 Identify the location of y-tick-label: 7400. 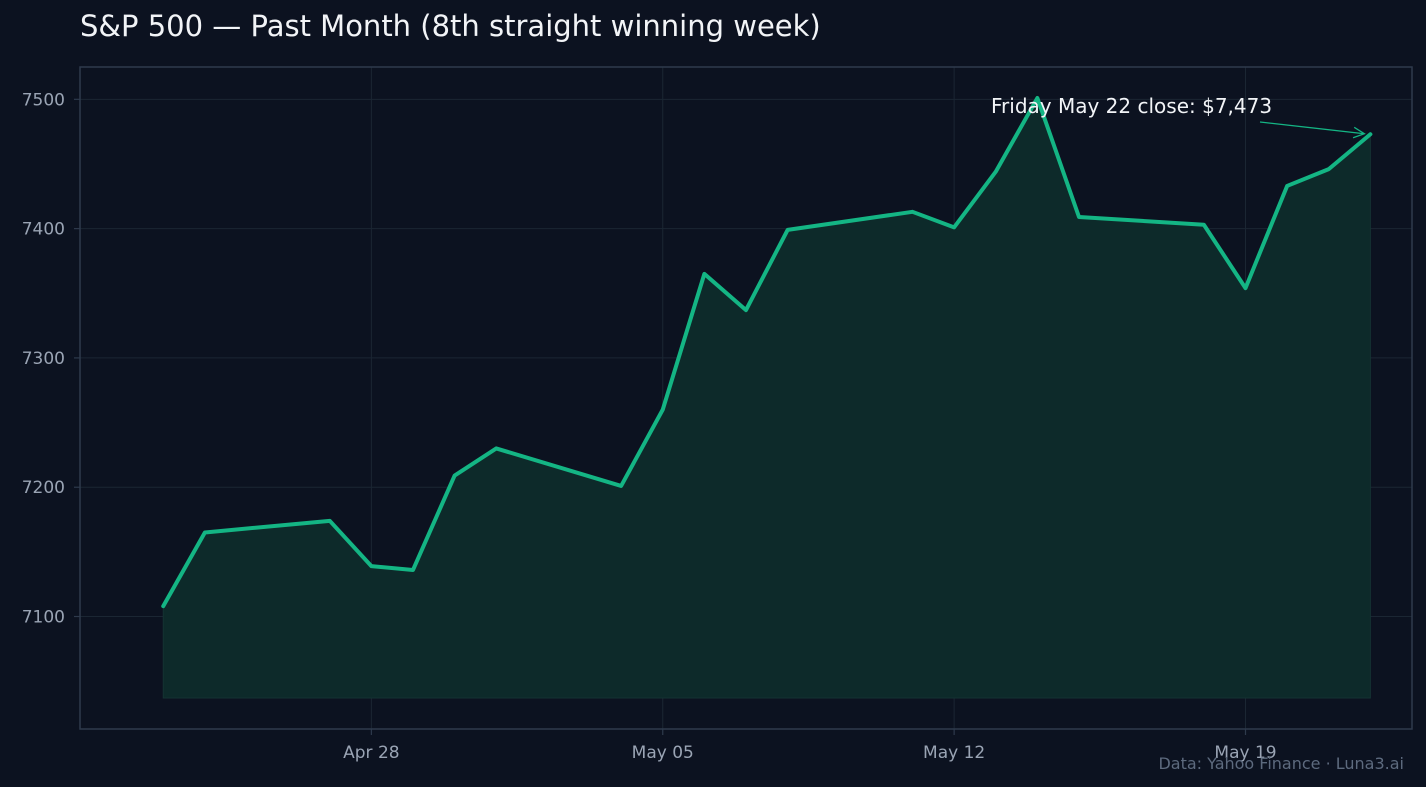
(43, 230).